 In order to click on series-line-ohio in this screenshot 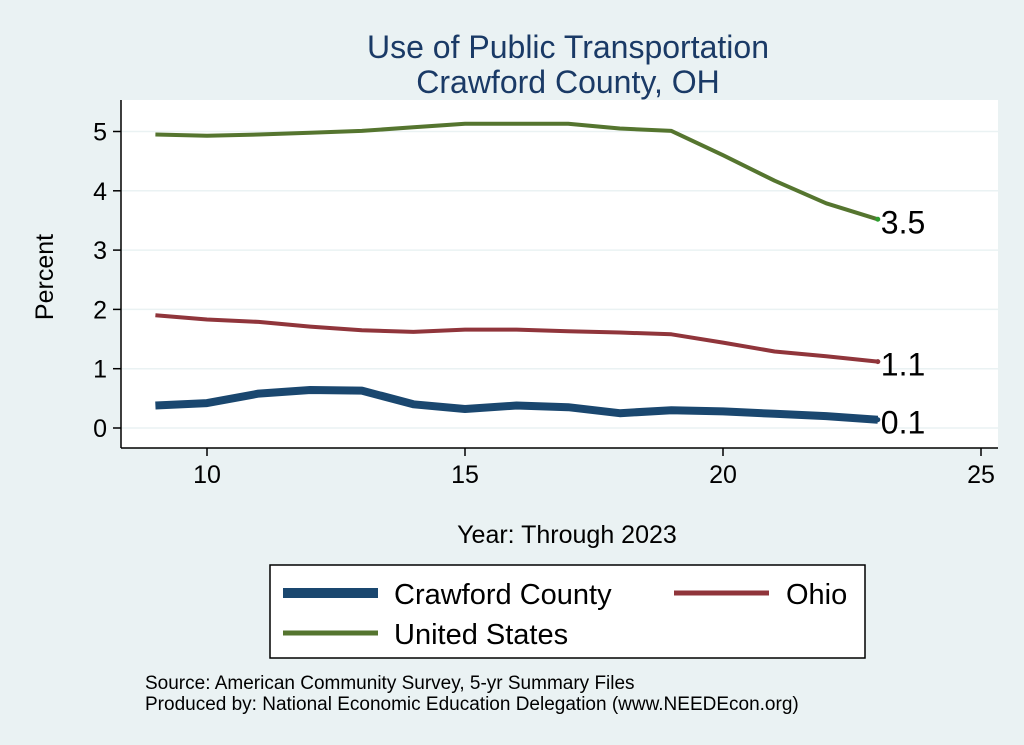, I will do `click(517, 338)`.